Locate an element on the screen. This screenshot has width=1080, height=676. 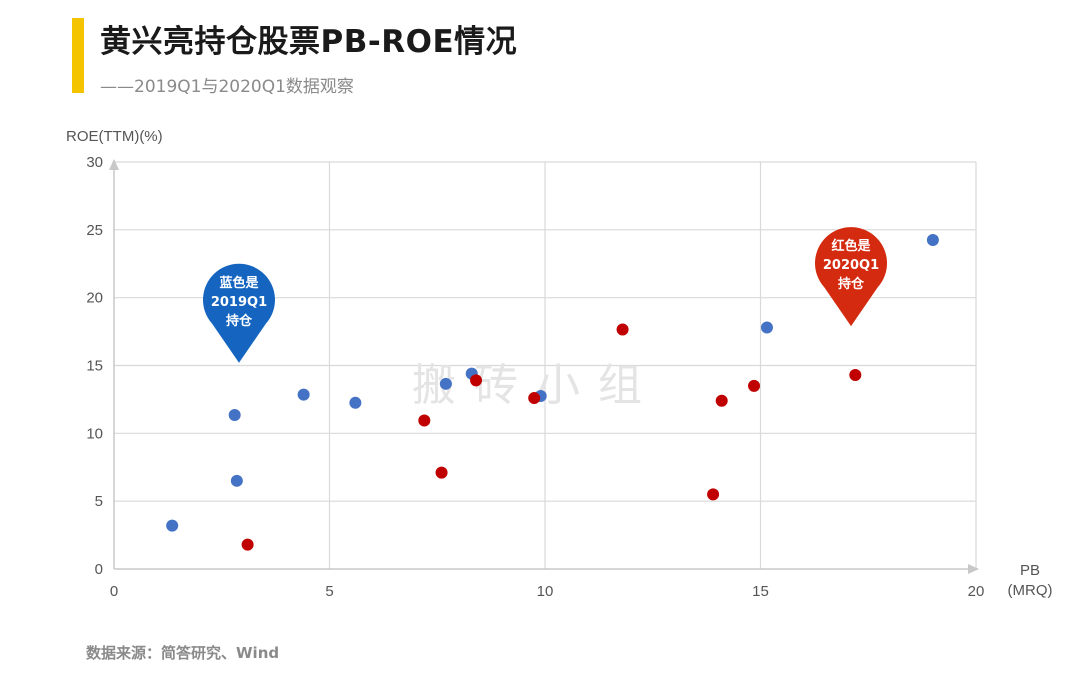
y-axis-title: ROE(TTM)(%) is located at coordinates (114, 136).